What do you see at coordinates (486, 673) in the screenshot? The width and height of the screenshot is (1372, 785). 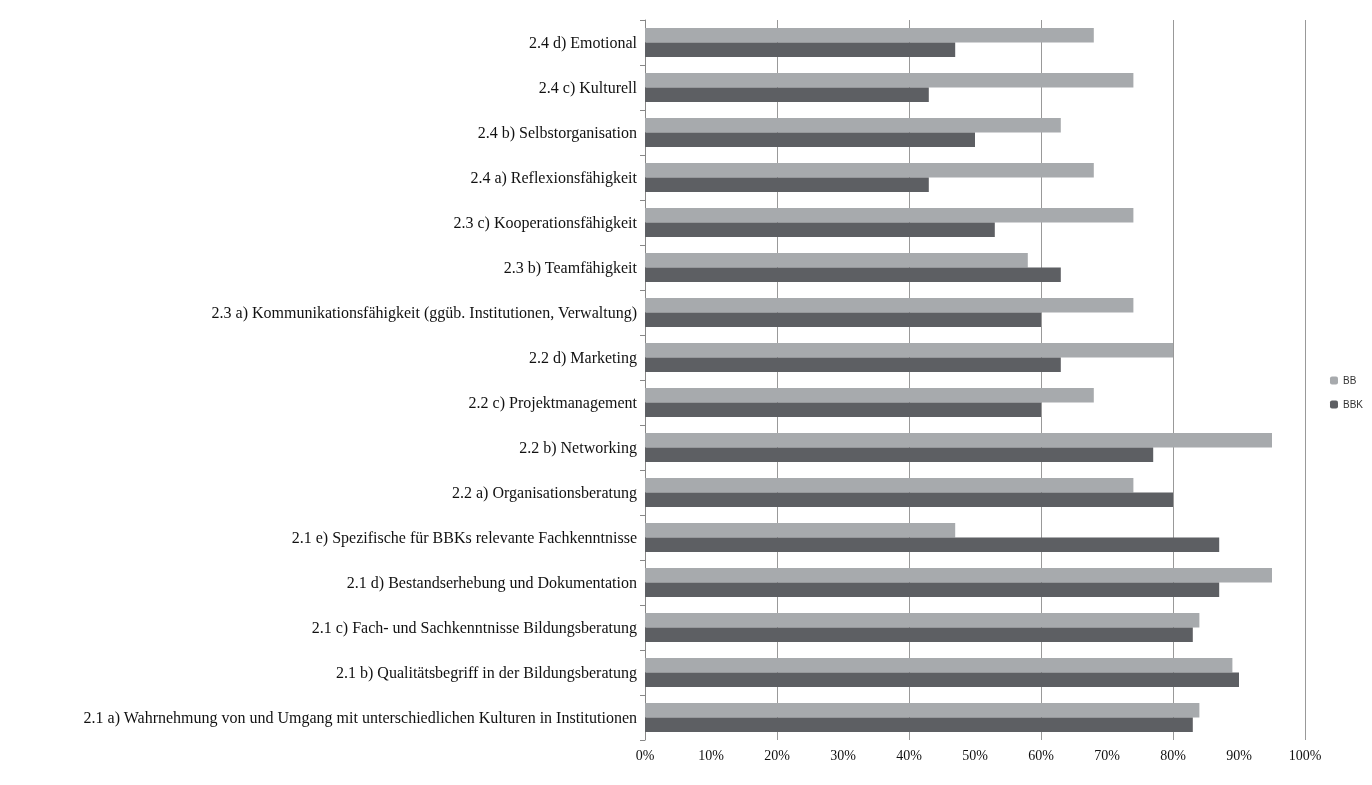 I see `y-tick-label: 2.1 b) Qualitätsbegriff in der Bildungsberatung` at bounding box center [486, 673].